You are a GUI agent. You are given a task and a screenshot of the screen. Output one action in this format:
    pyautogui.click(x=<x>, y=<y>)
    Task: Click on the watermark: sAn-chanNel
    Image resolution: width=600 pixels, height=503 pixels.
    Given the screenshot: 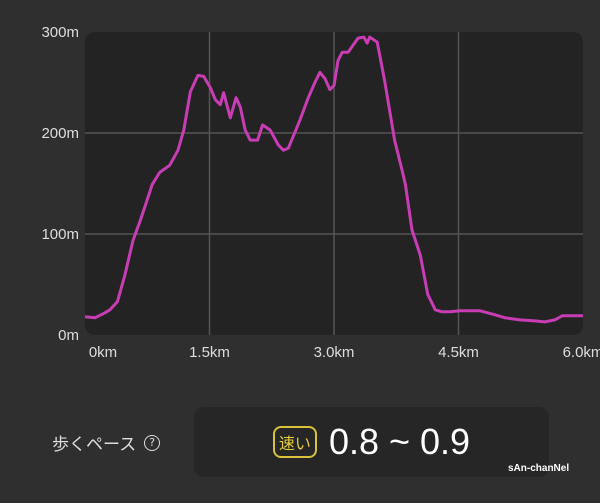 What is the action you would take?
    pyautogui.click(x=539, y=468)
    